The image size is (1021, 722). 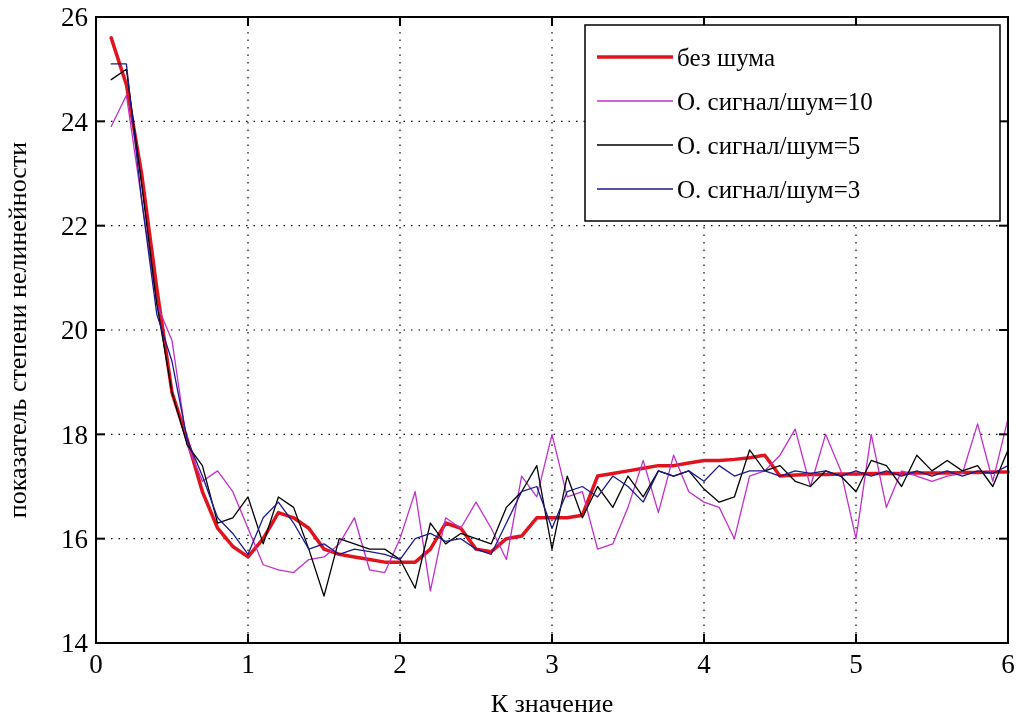 I want to click on x-axis-title: К значение, so click(x=552, y=703).